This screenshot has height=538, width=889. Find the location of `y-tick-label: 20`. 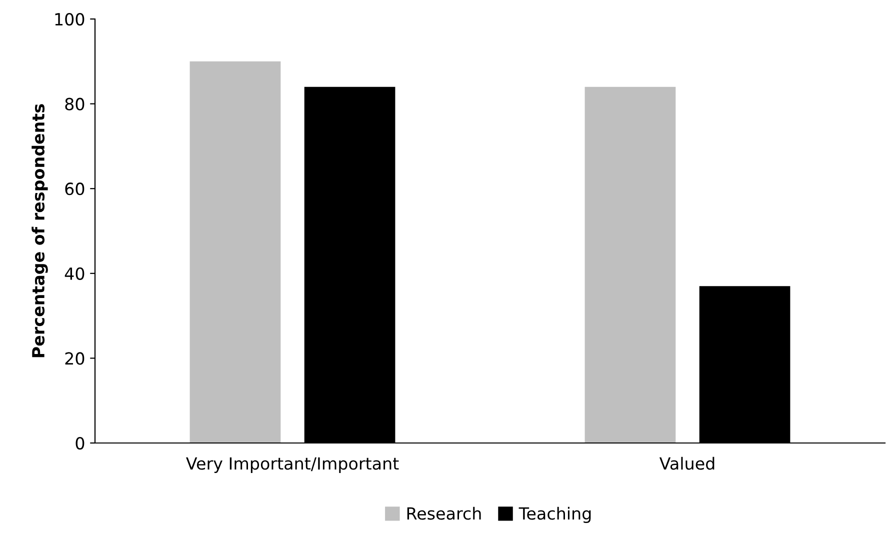

y-tick-label: 20 is located at coordinates (74, 358).